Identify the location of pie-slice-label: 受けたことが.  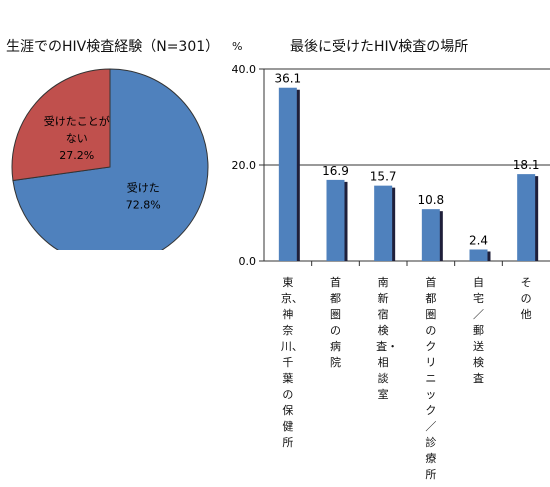
(77, 121).